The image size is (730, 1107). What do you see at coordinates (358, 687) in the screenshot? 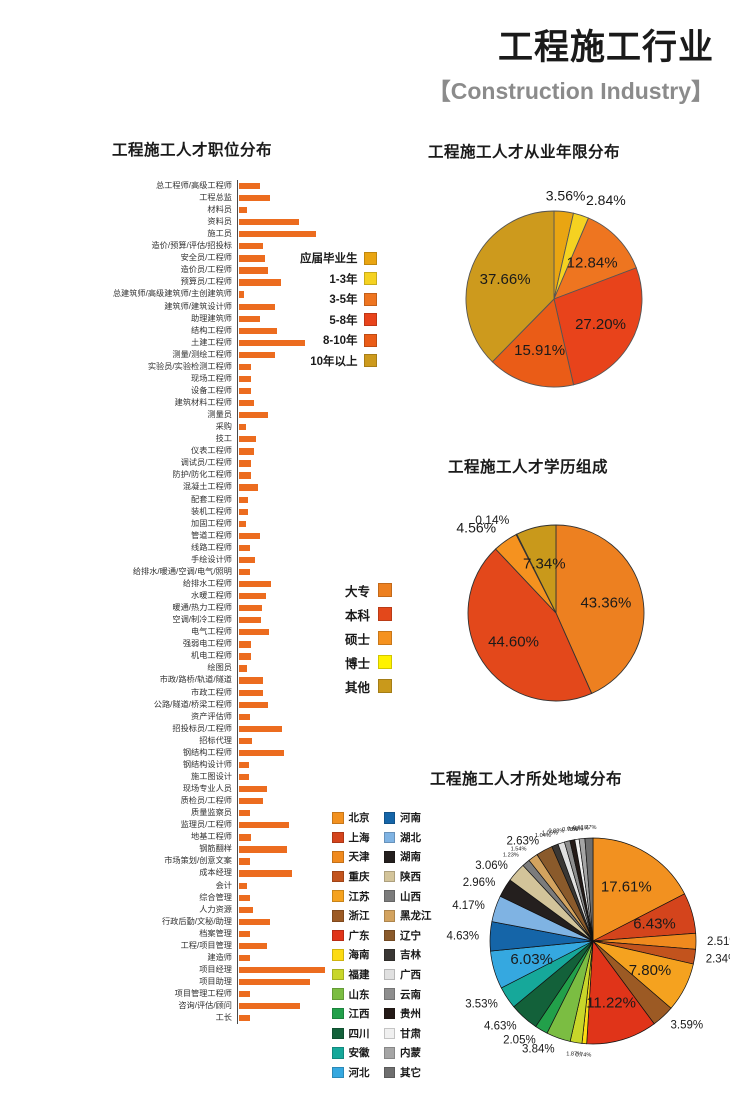
I see `legend-label: 其他` at bounding box center [358, 687].